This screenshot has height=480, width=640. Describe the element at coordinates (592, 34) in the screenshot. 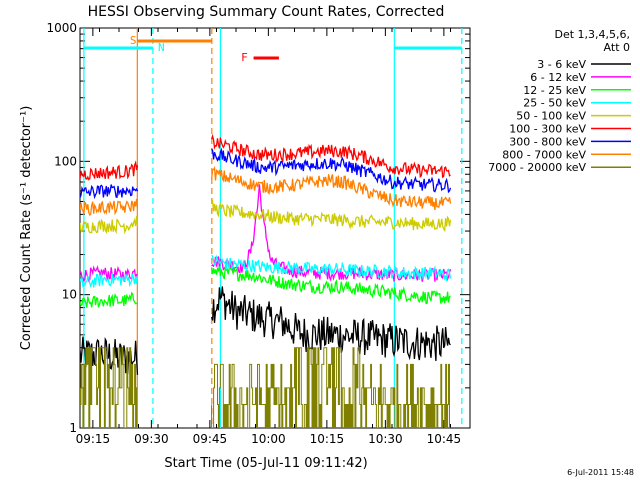

I see `legend-header-1: Det 1,3,4,5,6,` at that location.